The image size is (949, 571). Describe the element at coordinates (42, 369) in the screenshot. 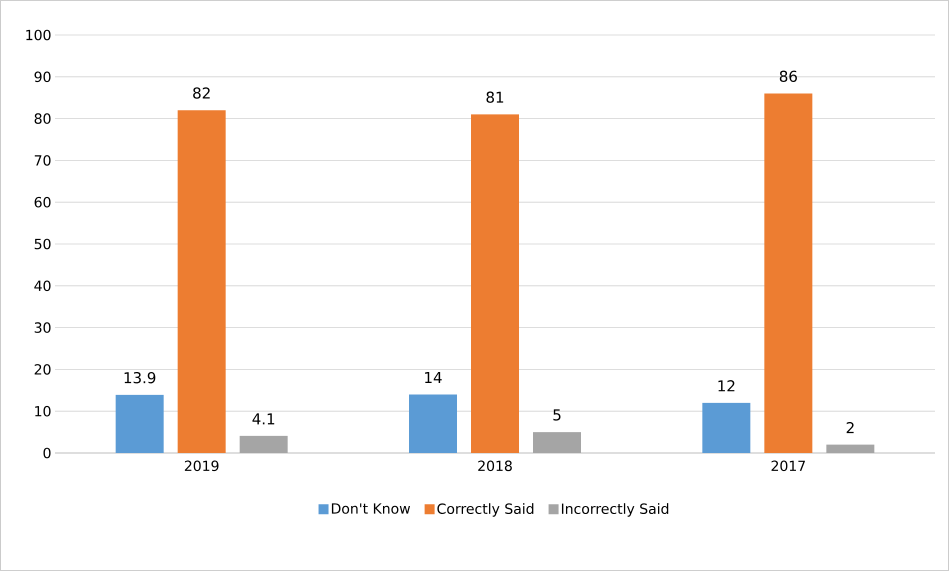

I see `y-tick-label: 20` at that location.